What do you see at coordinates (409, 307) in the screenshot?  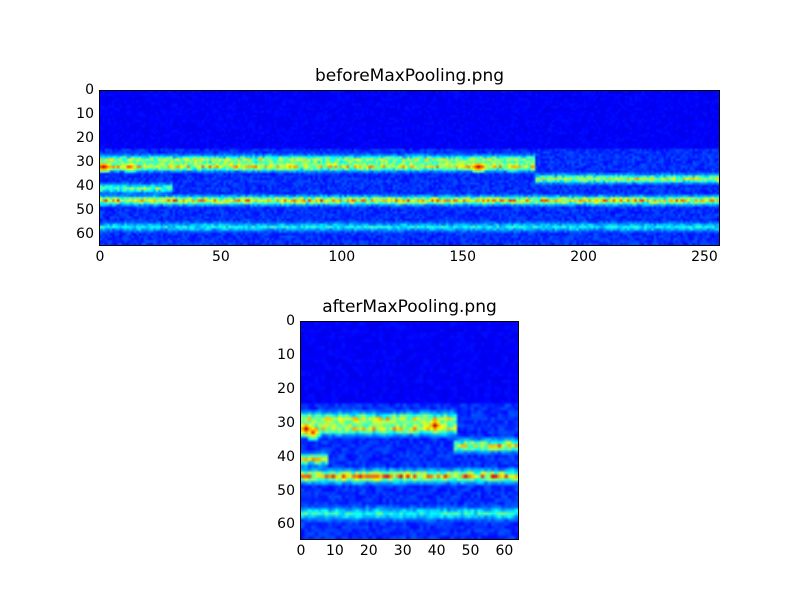 I see `chart-title-after: afterMaxPooling.png` at bounding box center [409, 307].